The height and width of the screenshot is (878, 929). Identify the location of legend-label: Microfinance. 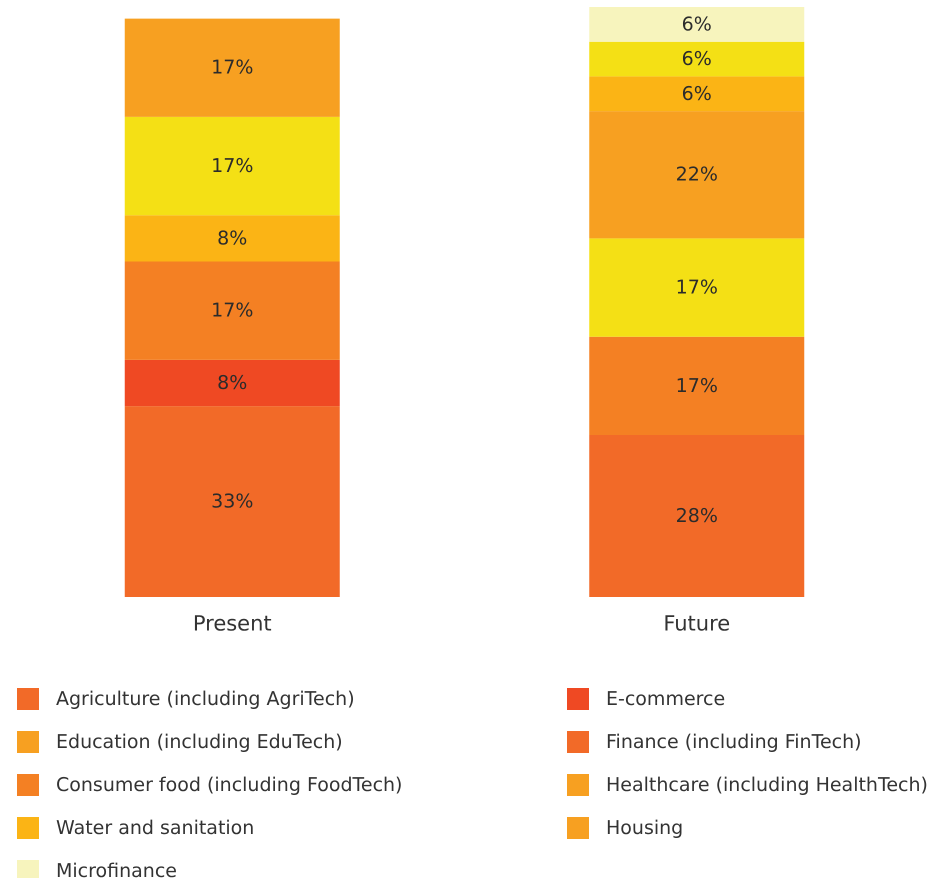
(116, 869).